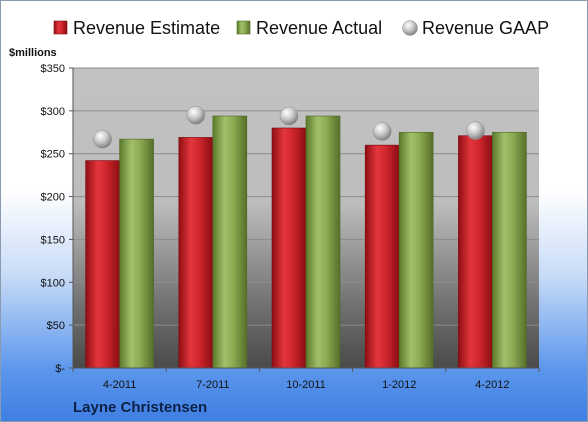 This screenshot has height=422, width=588. I want to click on gaap-markers-group, so click(289, 127).